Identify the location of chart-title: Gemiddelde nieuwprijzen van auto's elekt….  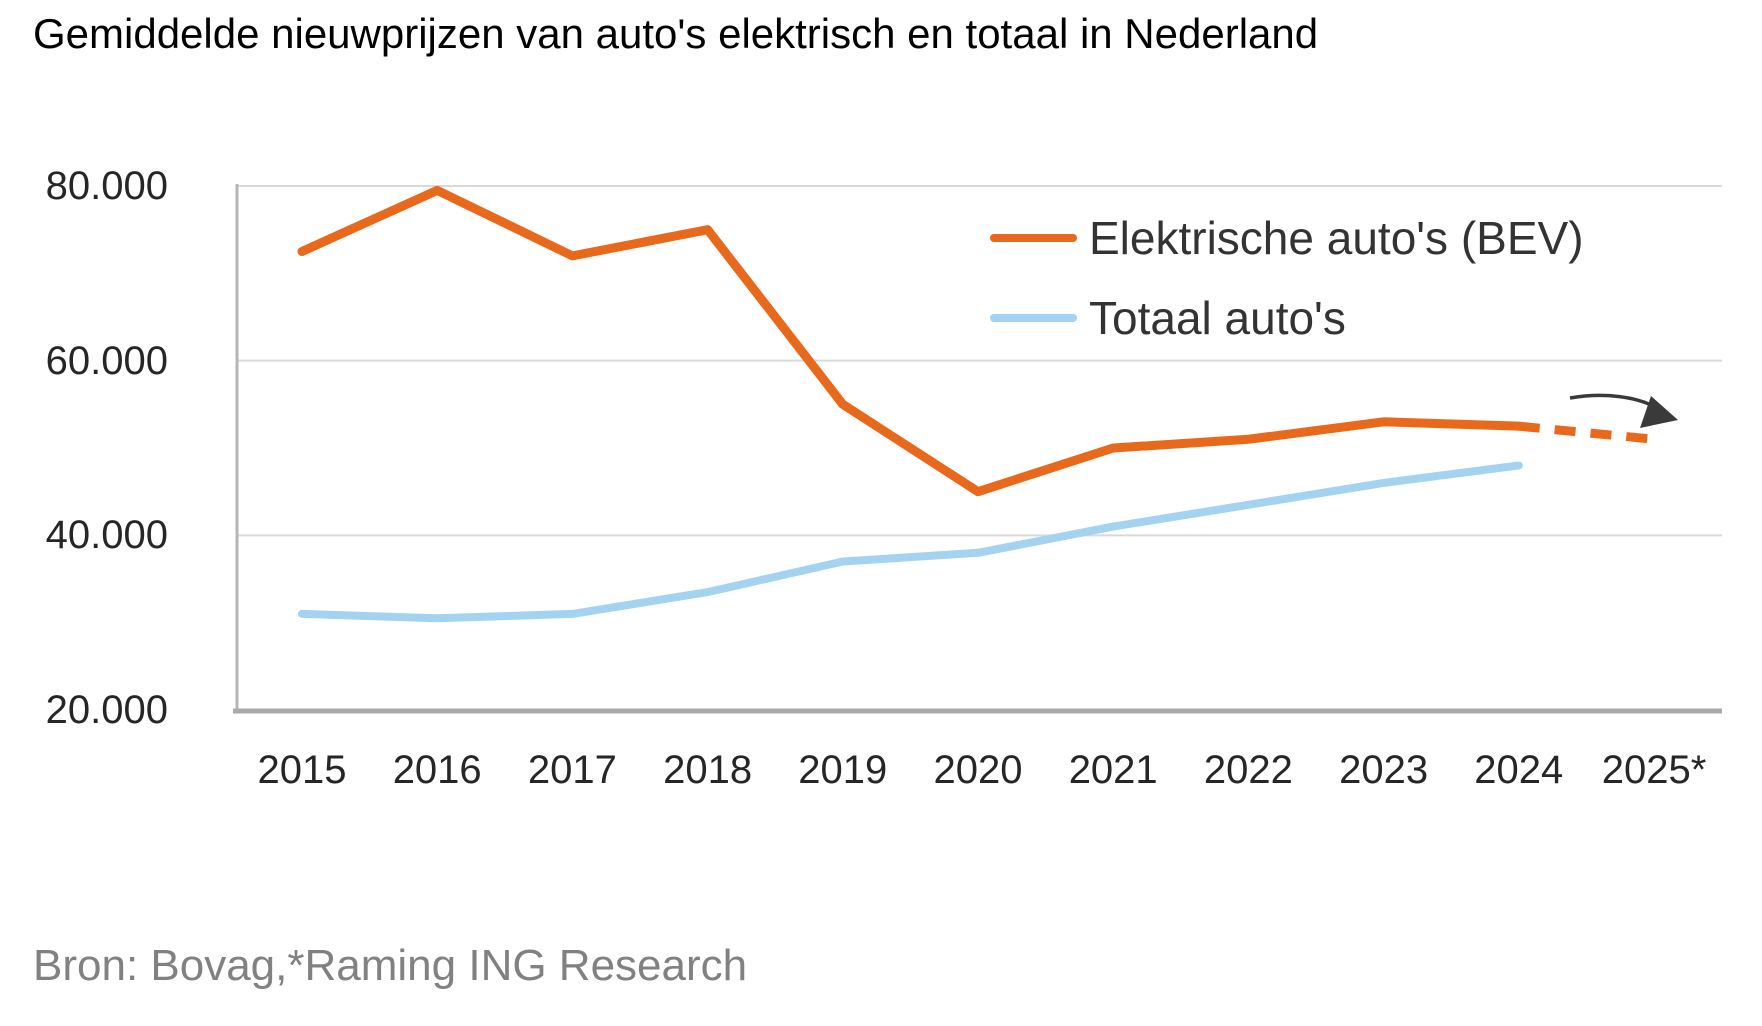
(676, 33).